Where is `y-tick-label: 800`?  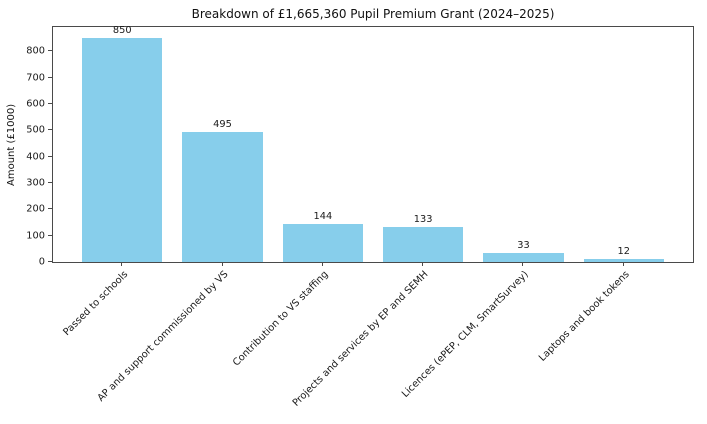
y-tick-label: 800 is located at coordinates (35, 51).